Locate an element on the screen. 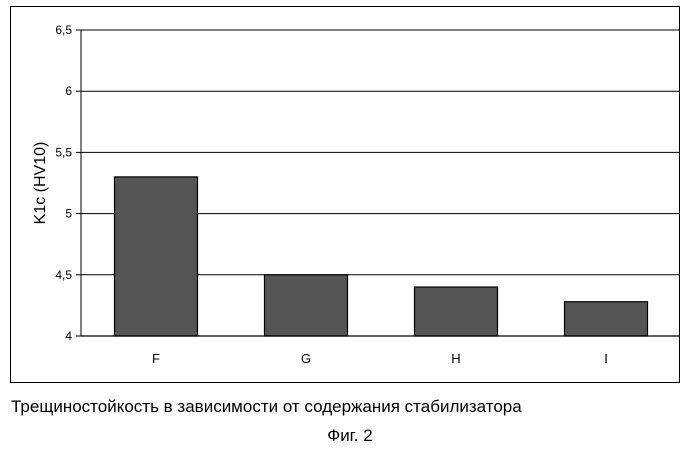 The height and width of the screenshot is (451, 700). bar-h is located at coordinates (456, 311).